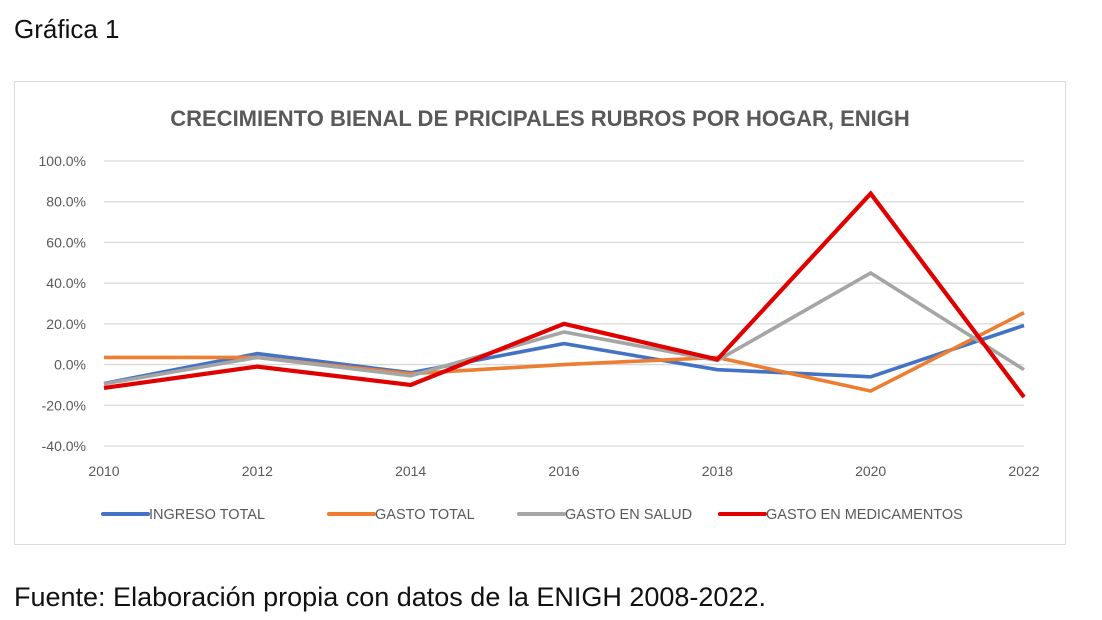  What do you see at coordinates (62, 161) in the screenshot?
I see `y-tick-label: 100.0%` at bounding box center [62, 161].